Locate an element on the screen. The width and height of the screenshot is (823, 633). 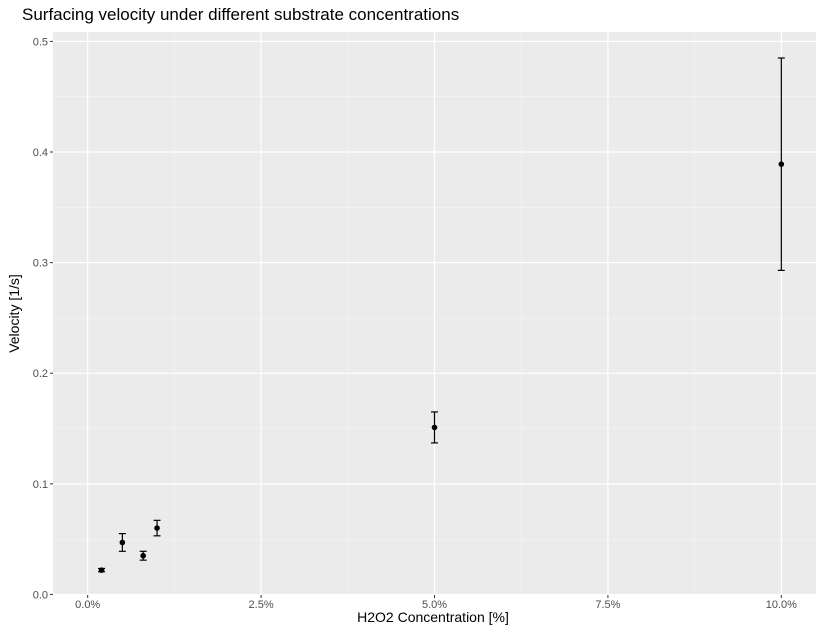
y-tick-label: 0.0 is located at coordinates (40, 595).